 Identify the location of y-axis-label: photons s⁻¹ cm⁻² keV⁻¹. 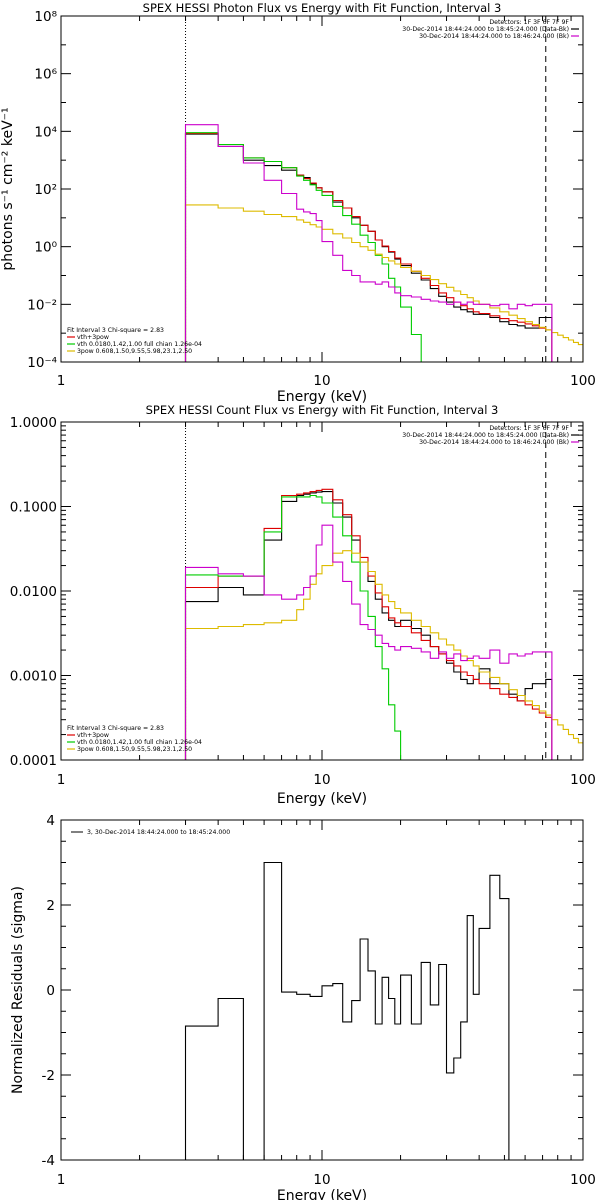
(8, 188).